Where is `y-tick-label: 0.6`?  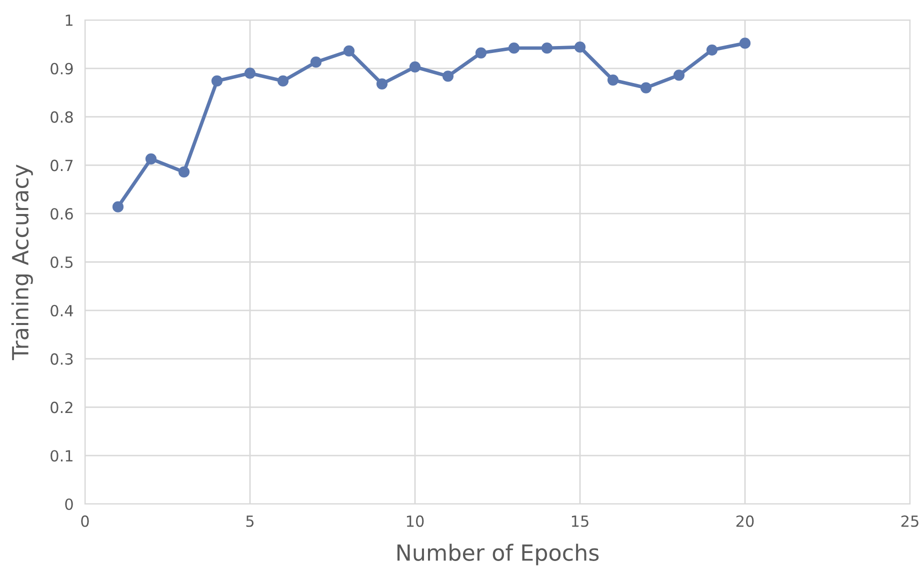
y-tick-label: 0.6 is located at coordinates (61, 214).